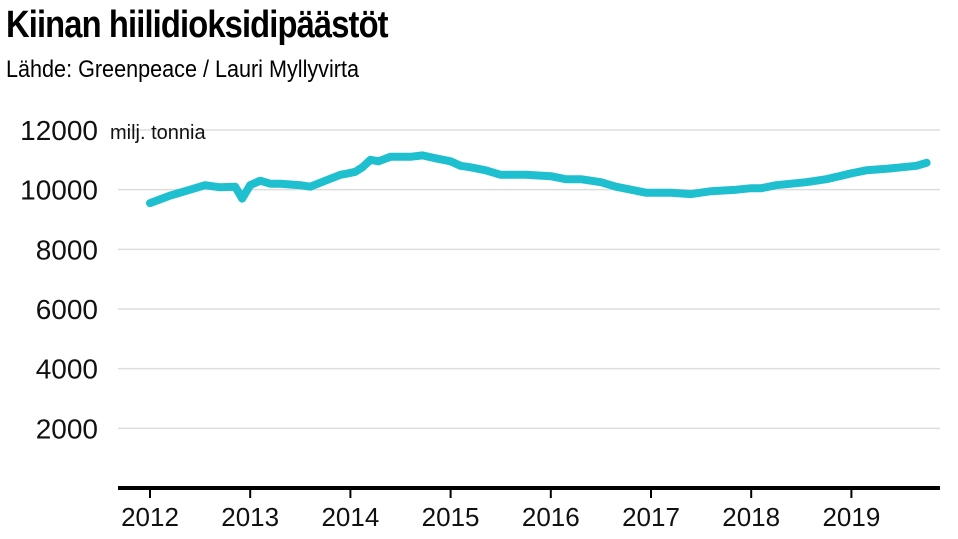 This screenshot has height=539, width=958. I want to click on y-tick-label-8000: 8000, so click(67, 249).